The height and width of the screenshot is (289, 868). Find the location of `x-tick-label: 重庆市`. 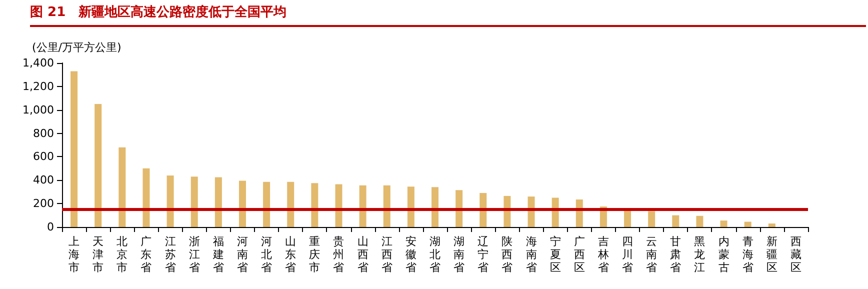

x-tick-label: 重庆市 is located at coordinates (314, 254).